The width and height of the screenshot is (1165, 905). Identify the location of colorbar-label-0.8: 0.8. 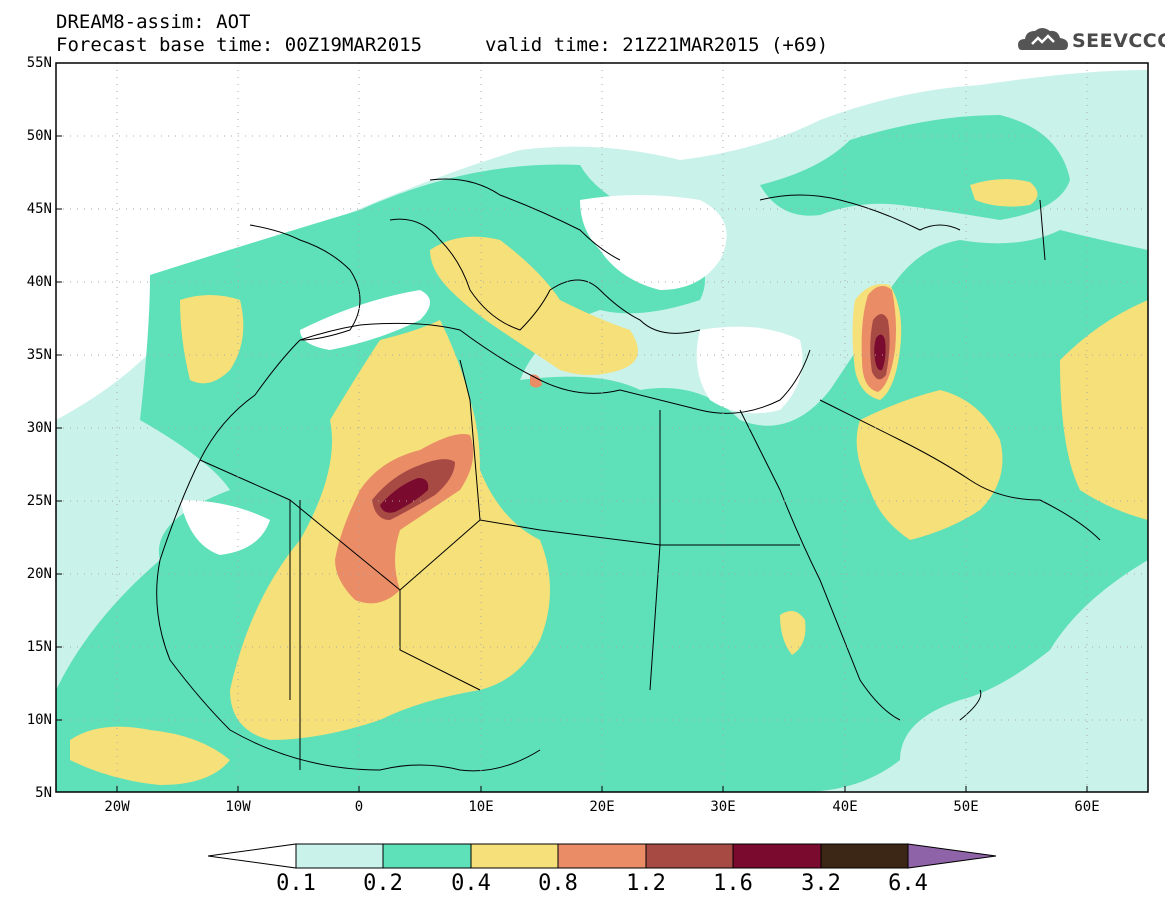
(558, 883).